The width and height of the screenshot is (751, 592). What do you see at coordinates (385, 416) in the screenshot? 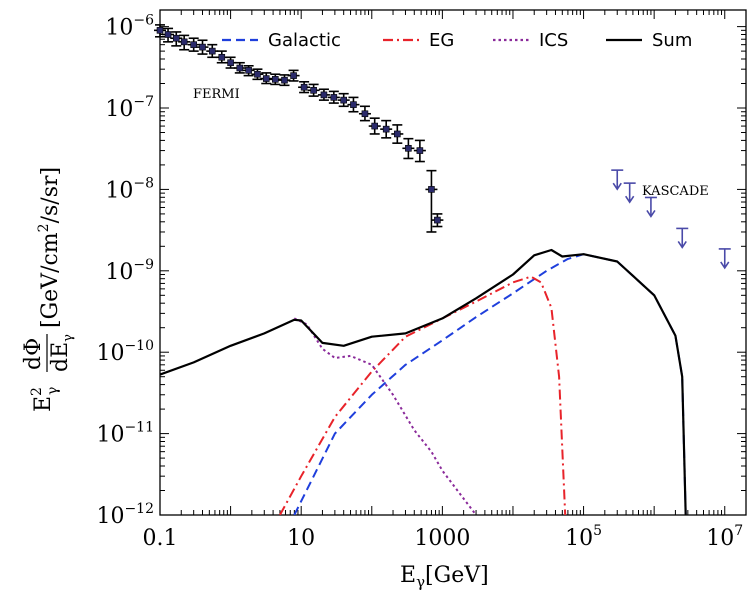
I see `series-line-ics` at bounding box center [385, 416].